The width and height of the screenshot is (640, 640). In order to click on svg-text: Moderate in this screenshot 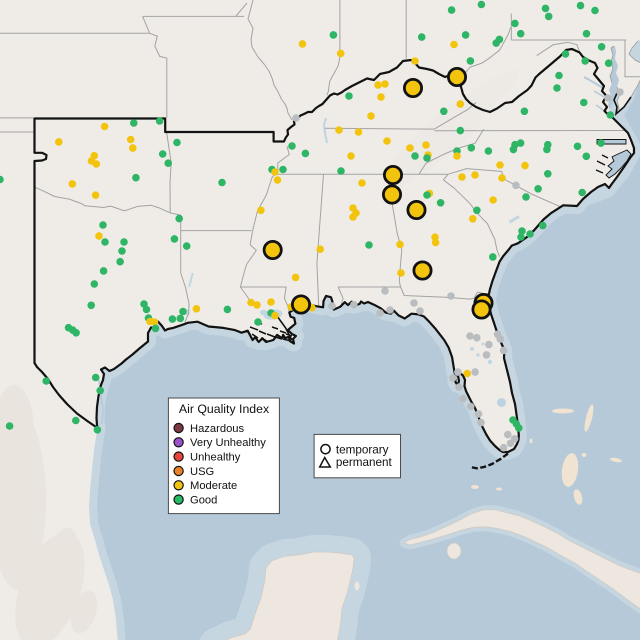, I will do `click(213, 486)`.